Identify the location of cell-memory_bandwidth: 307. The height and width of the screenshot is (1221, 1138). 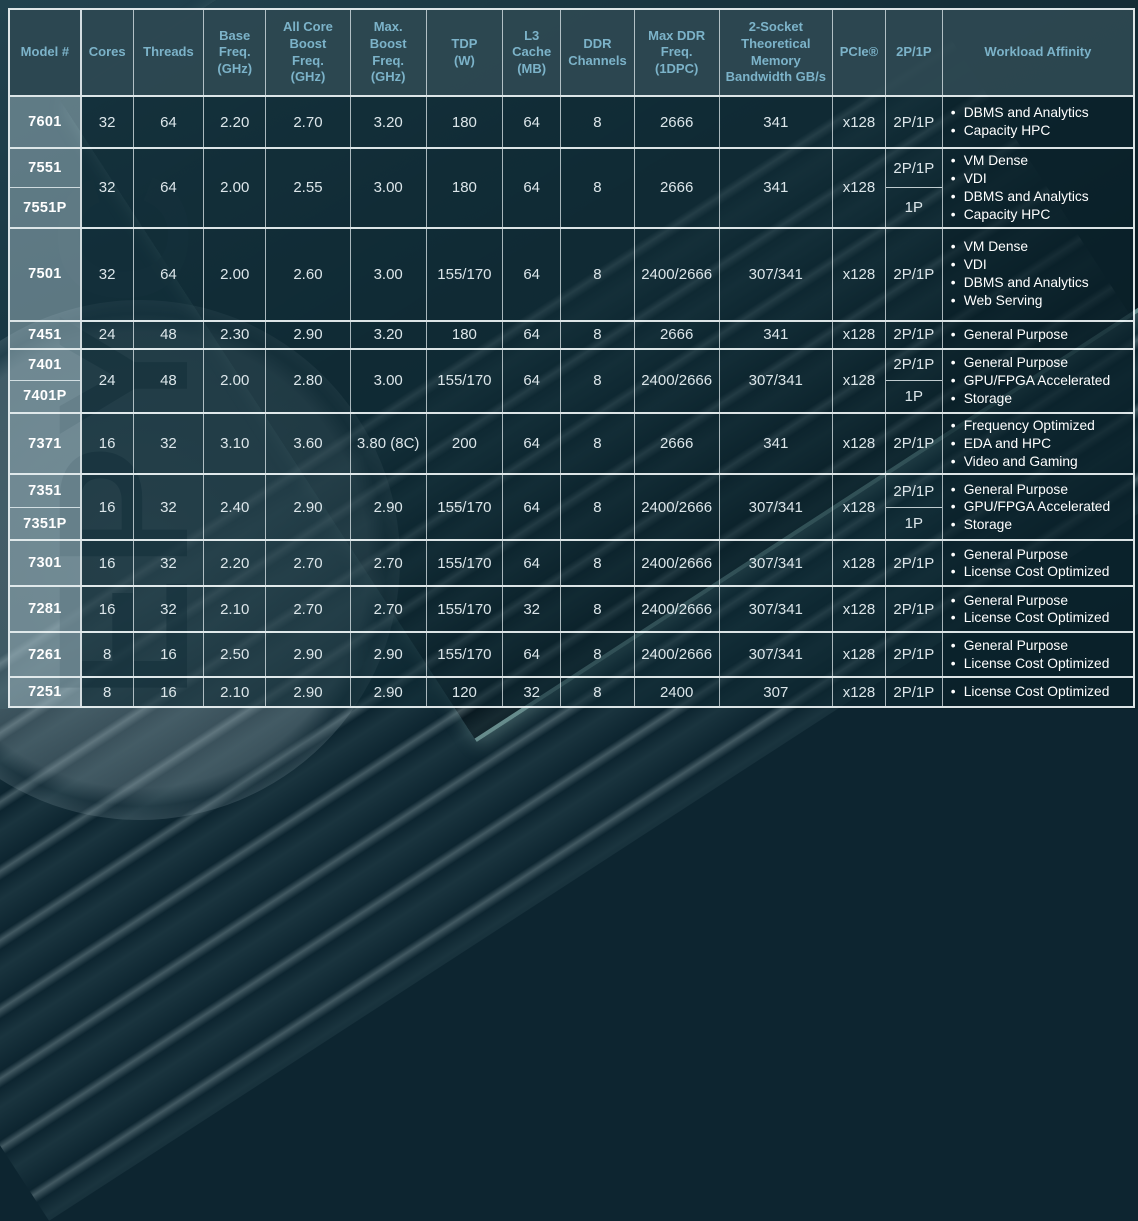
(775, 692).